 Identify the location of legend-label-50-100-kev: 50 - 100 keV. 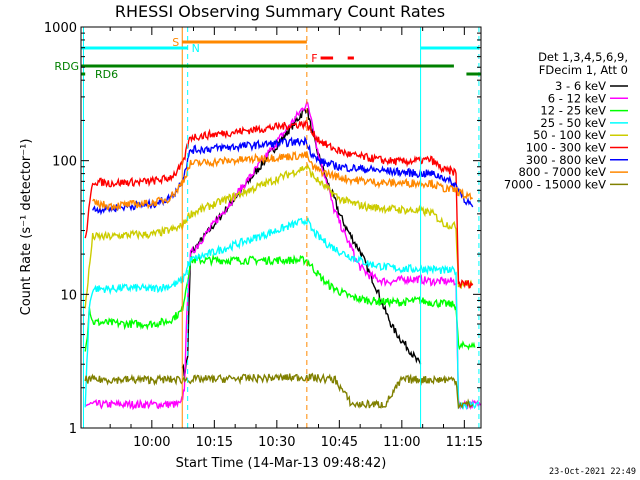
(569, 135).